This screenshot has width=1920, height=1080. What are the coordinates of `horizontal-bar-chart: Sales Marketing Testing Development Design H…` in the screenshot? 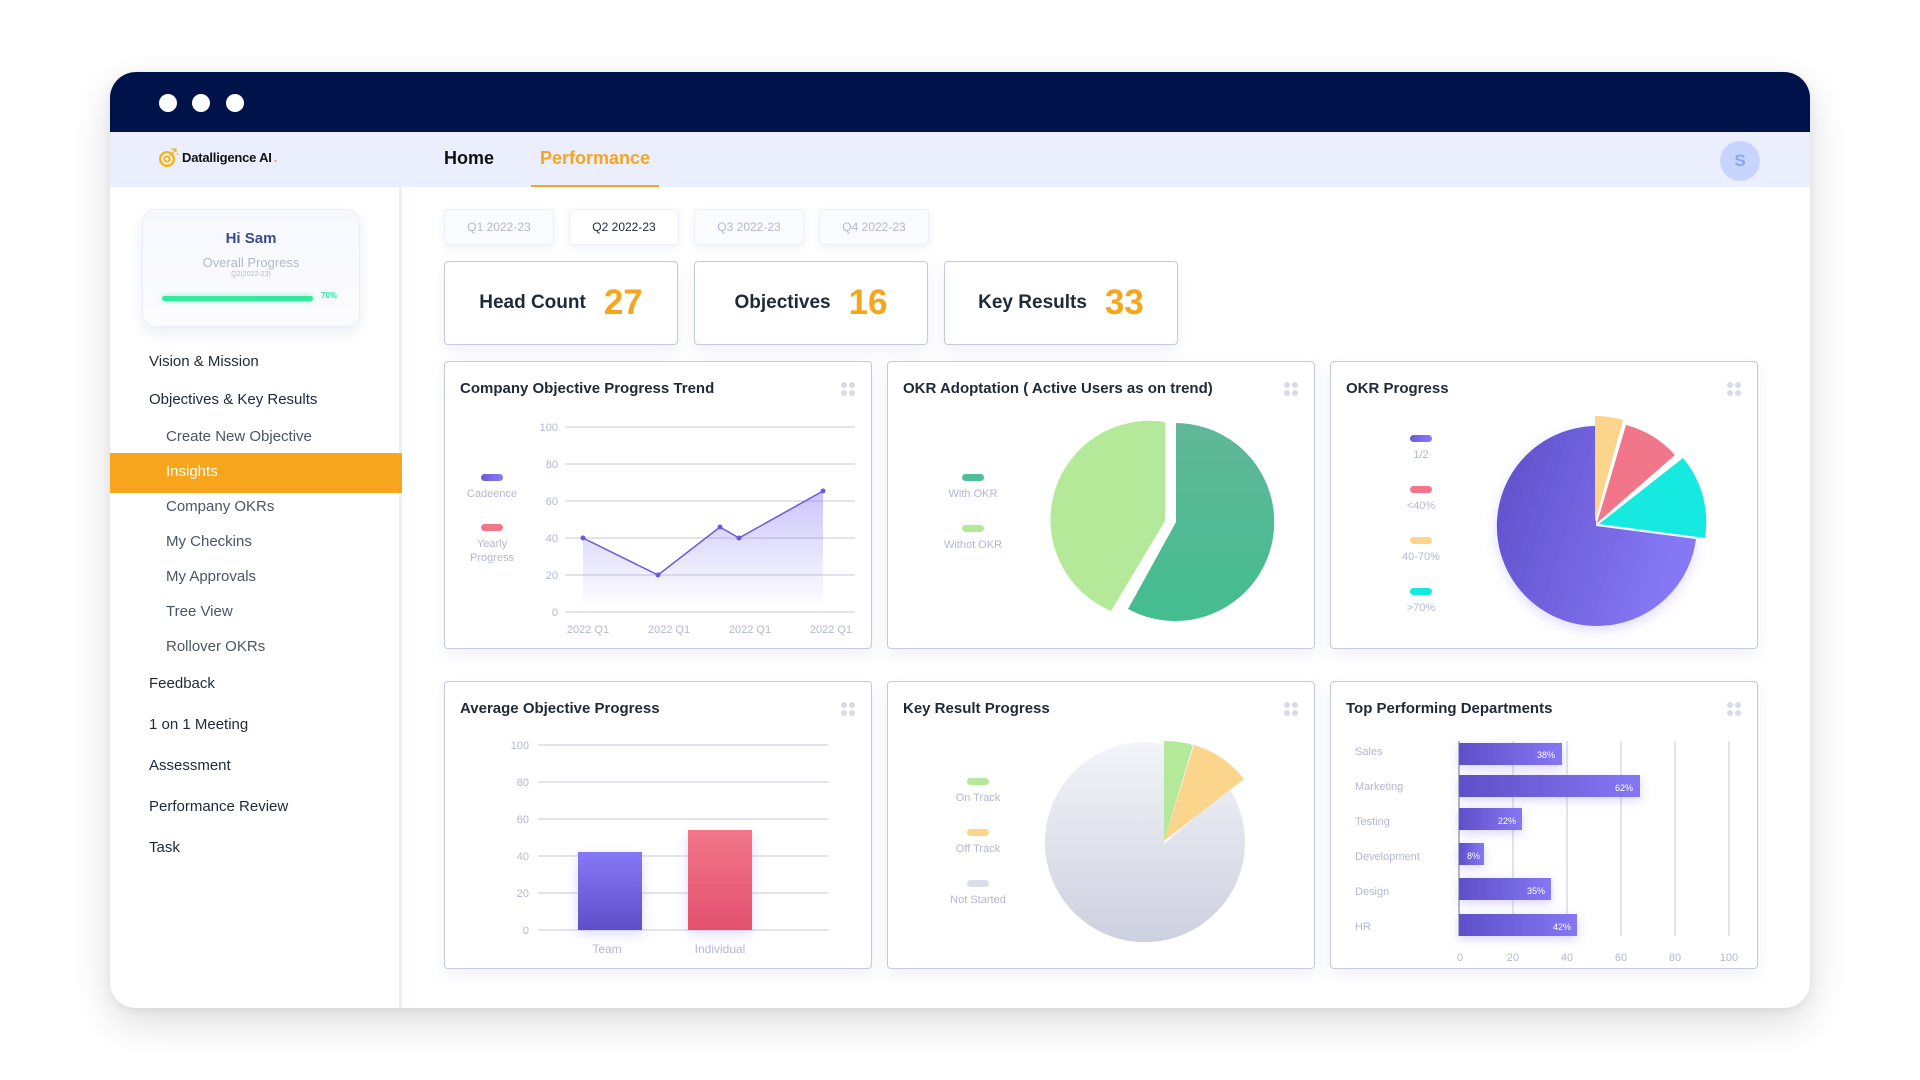 It's located at (1546, 852).